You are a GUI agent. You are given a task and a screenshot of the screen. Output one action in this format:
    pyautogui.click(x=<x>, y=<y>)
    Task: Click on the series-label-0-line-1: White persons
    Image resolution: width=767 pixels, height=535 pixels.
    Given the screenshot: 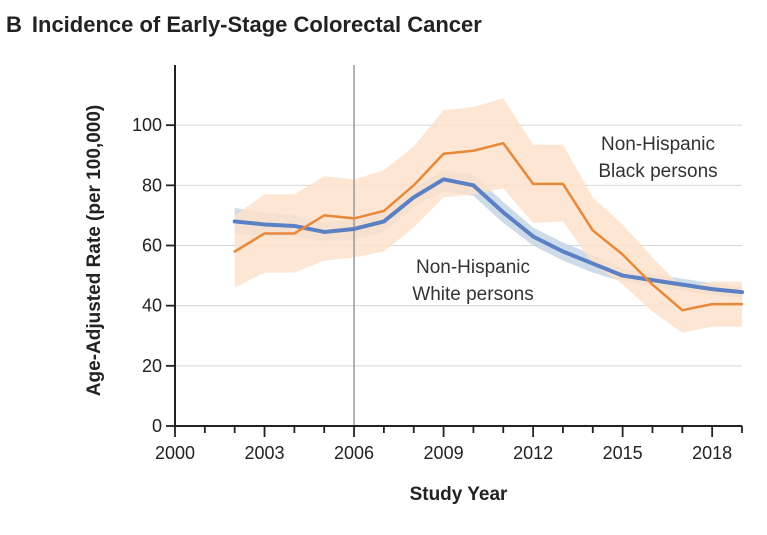 What is the action you would take?
    pyautogui.click(x=472, y=294)
    